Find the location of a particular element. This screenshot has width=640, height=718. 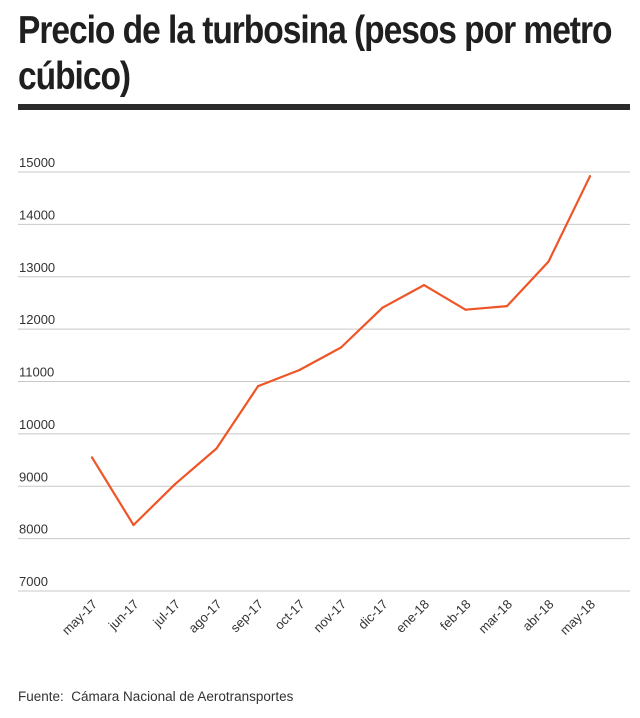

x-tick-label: feb-18 is located at coordinates (455, 615).